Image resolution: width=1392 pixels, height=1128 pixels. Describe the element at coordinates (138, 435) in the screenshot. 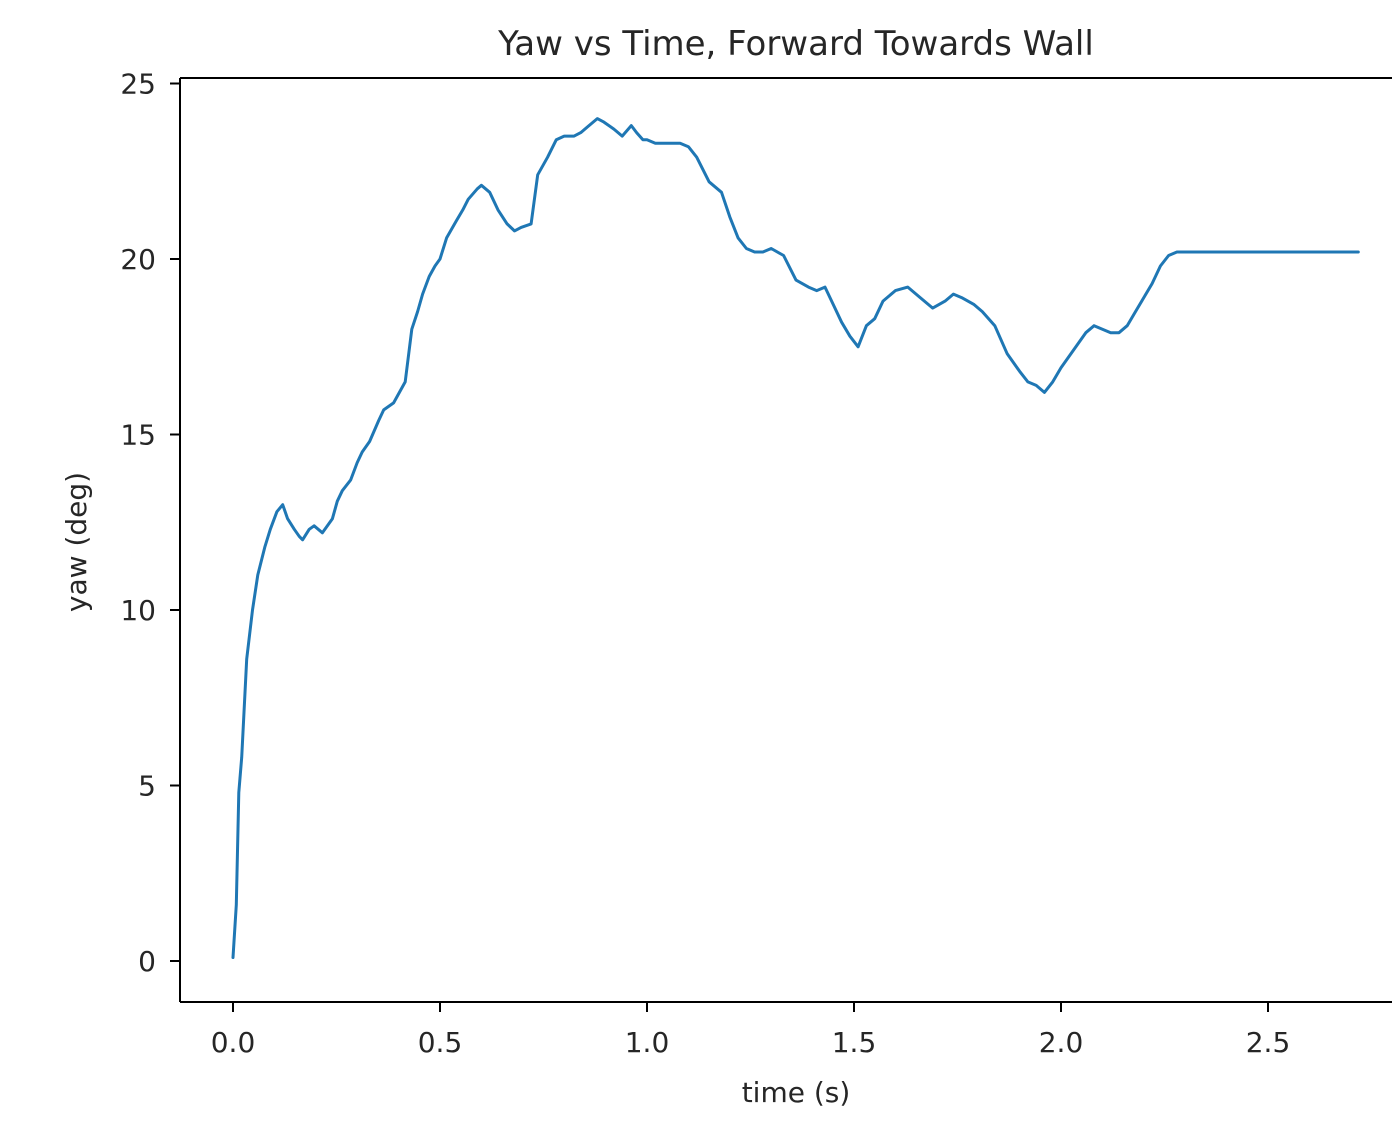

I see `y-tick-label: 15` at that location.